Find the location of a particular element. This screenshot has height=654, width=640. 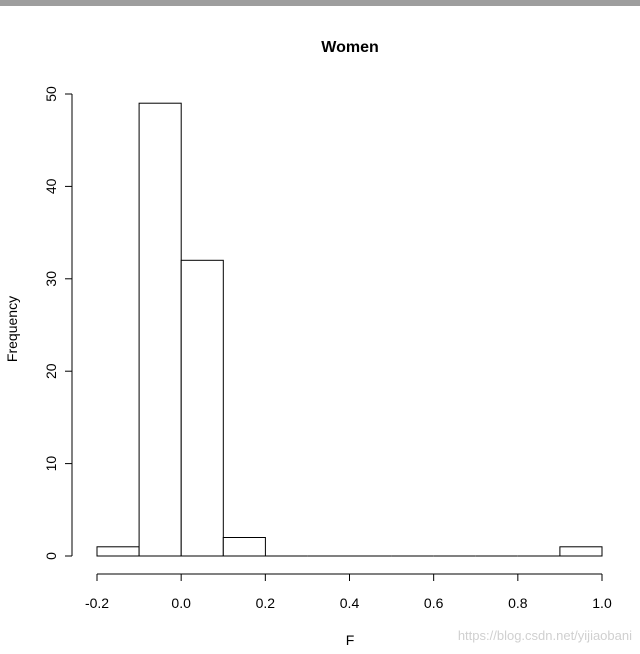

y-axis: 0 10 20 30 40 50 is located at coordinates (58, 323).